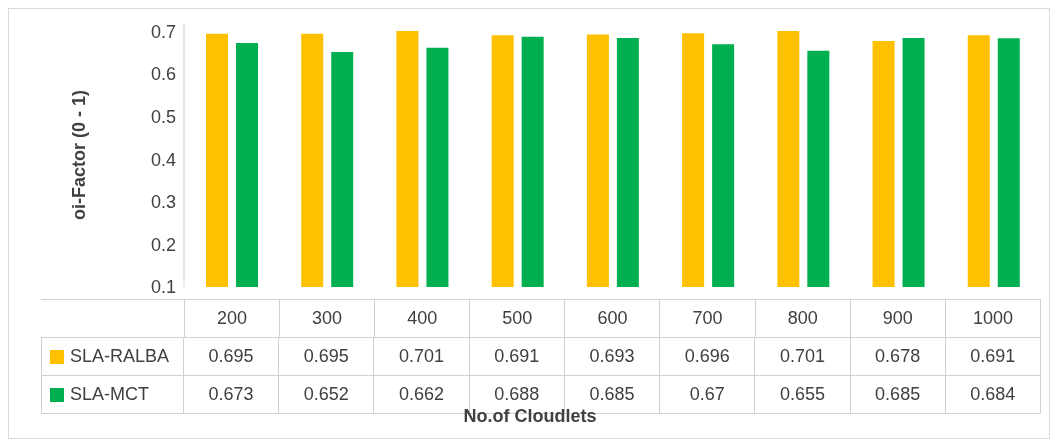  I want to click on legend-label: SLA-MCT, so click(110, 394).